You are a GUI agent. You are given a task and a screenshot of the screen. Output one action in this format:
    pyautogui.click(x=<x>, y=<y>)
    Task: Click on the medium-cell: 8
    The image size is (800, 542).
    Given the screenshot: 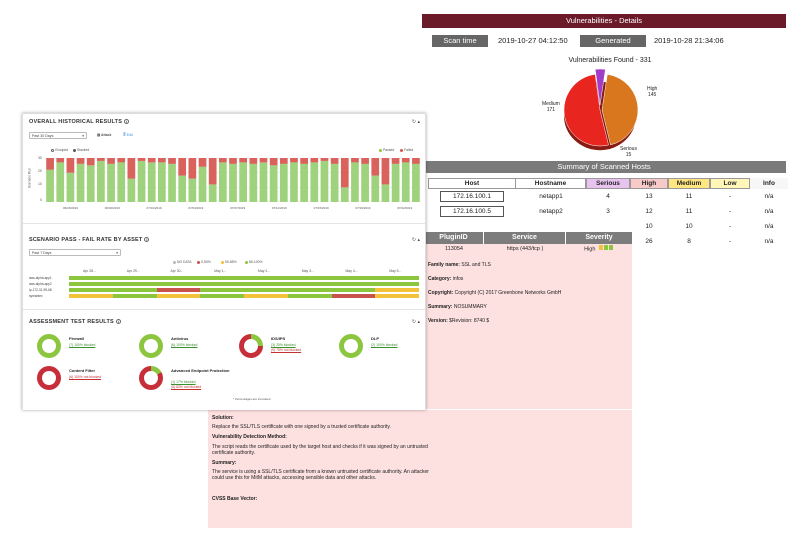 What is the action you would take?
    pyautogui.click(x=689, y=241)
    